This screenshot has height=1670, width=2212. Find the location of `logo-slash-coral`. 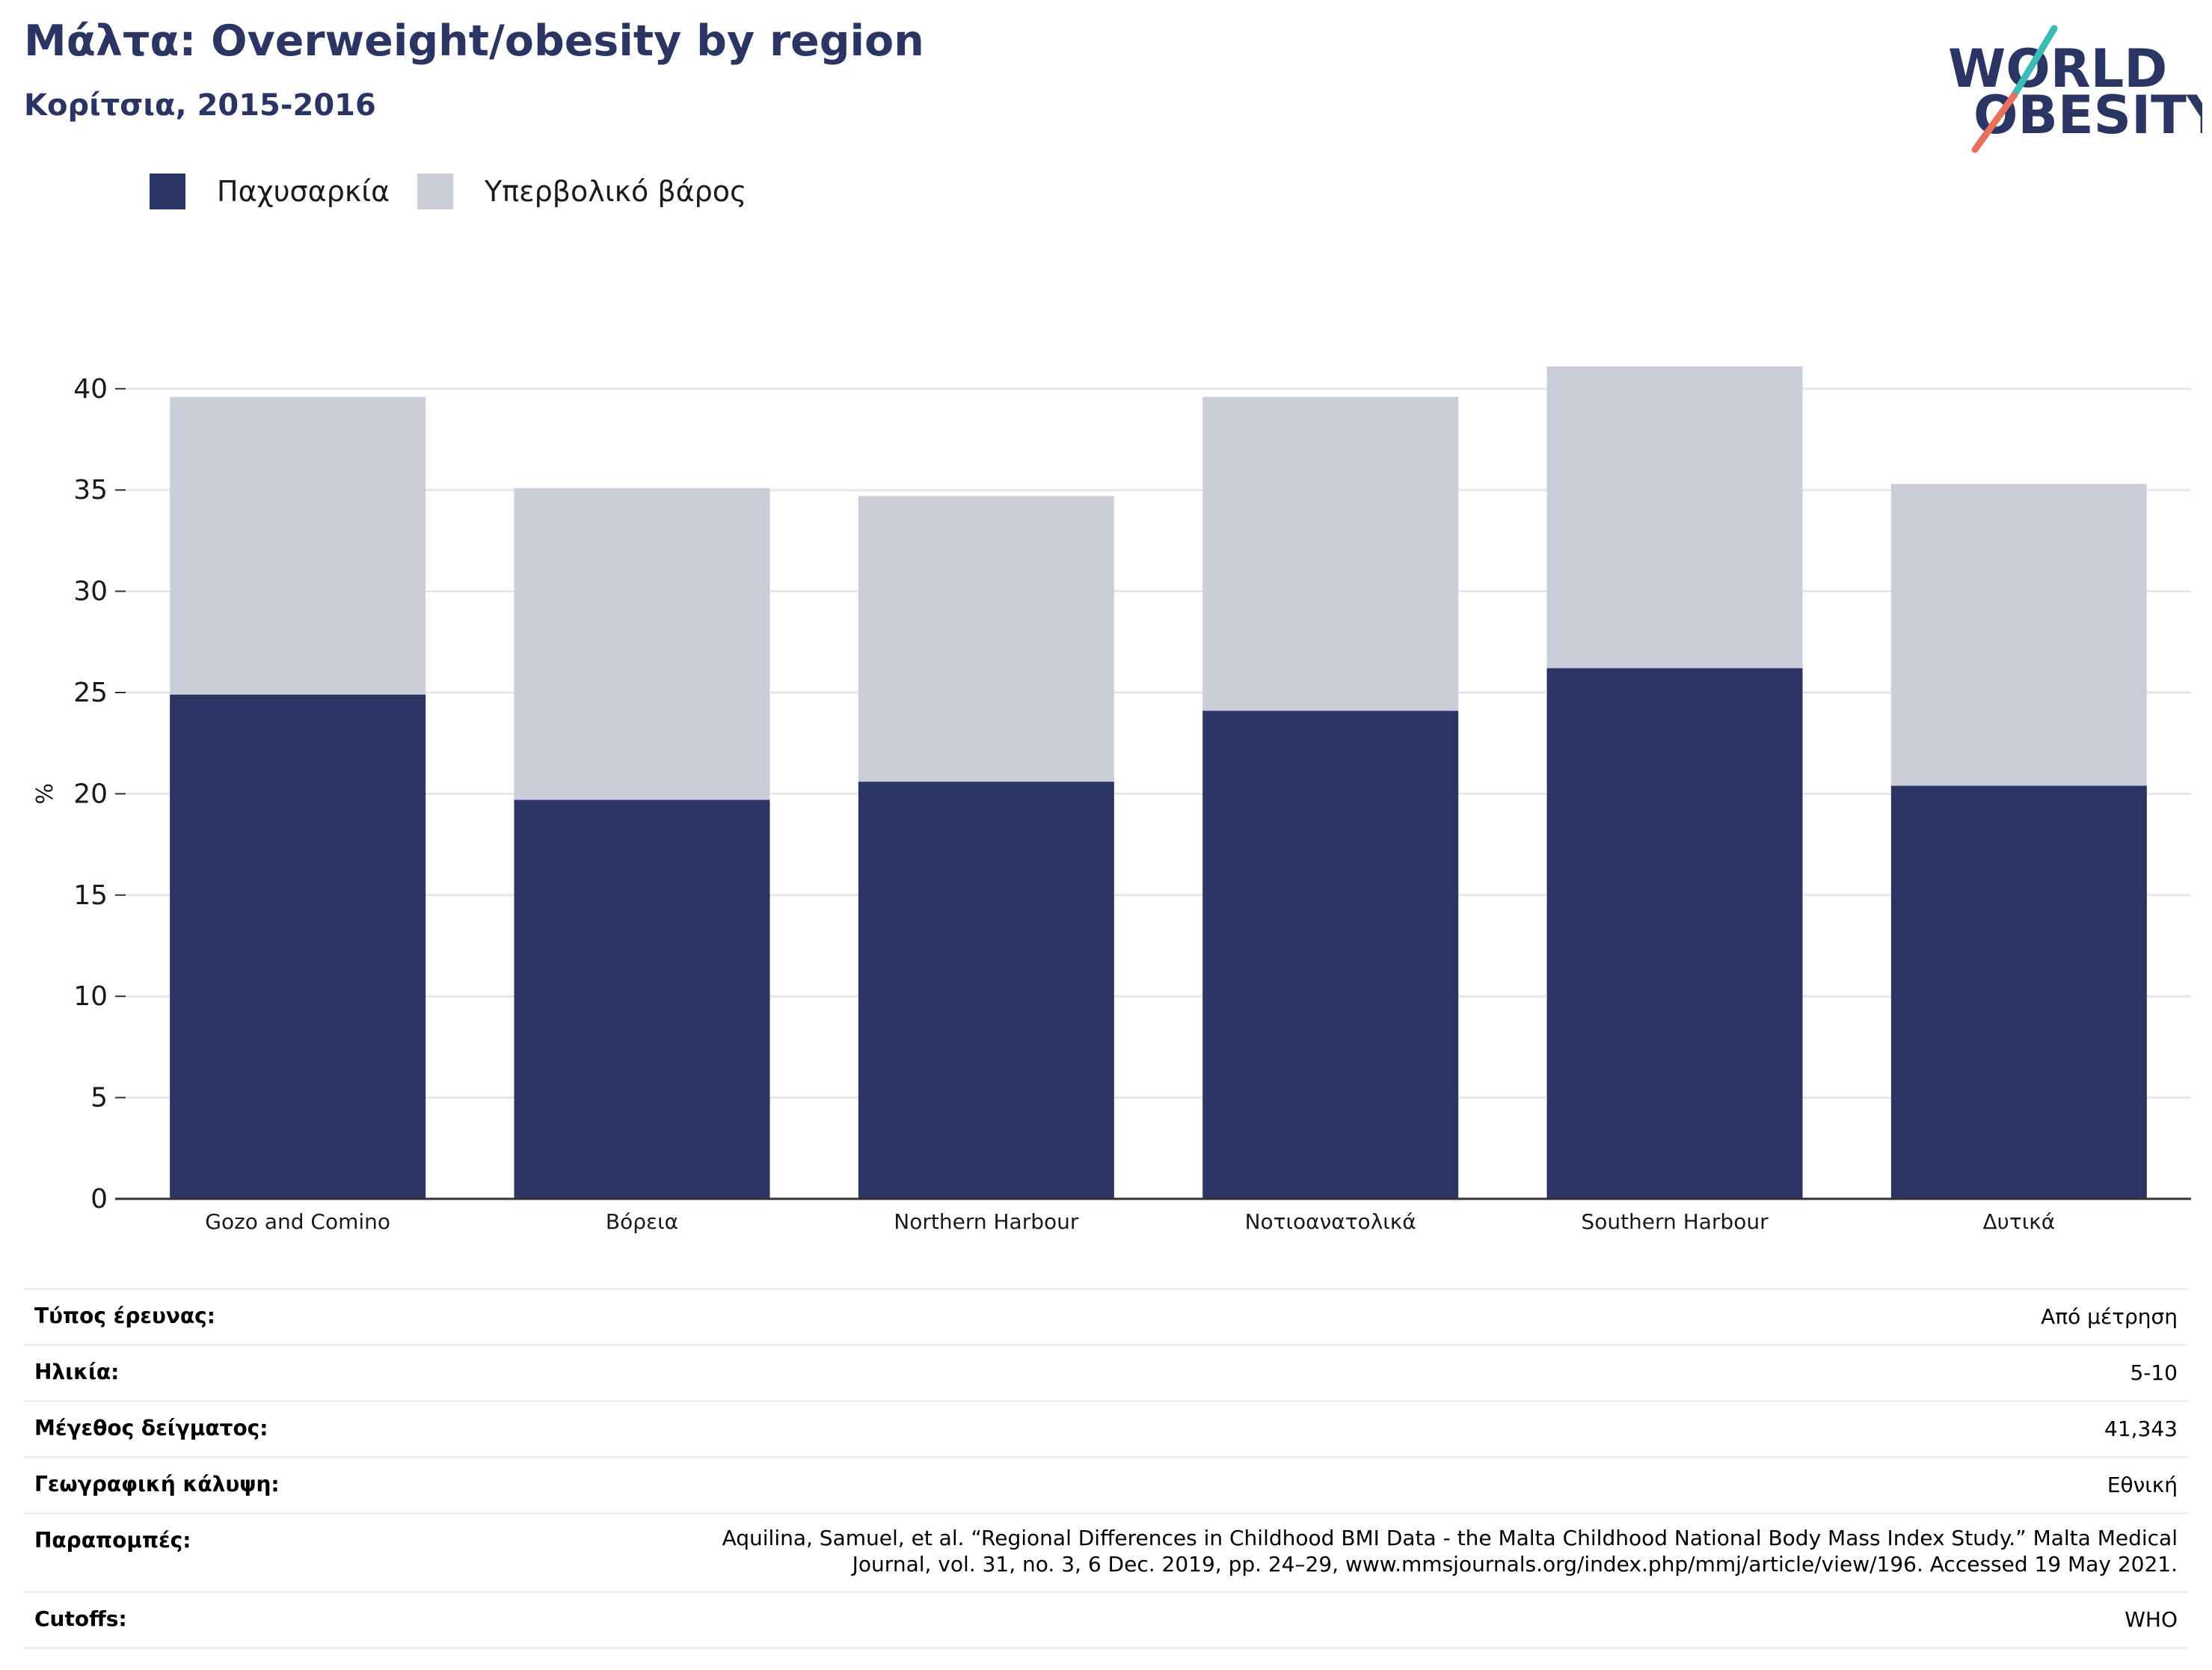

logo-slash-coral is located at coordinates (1994, 122).